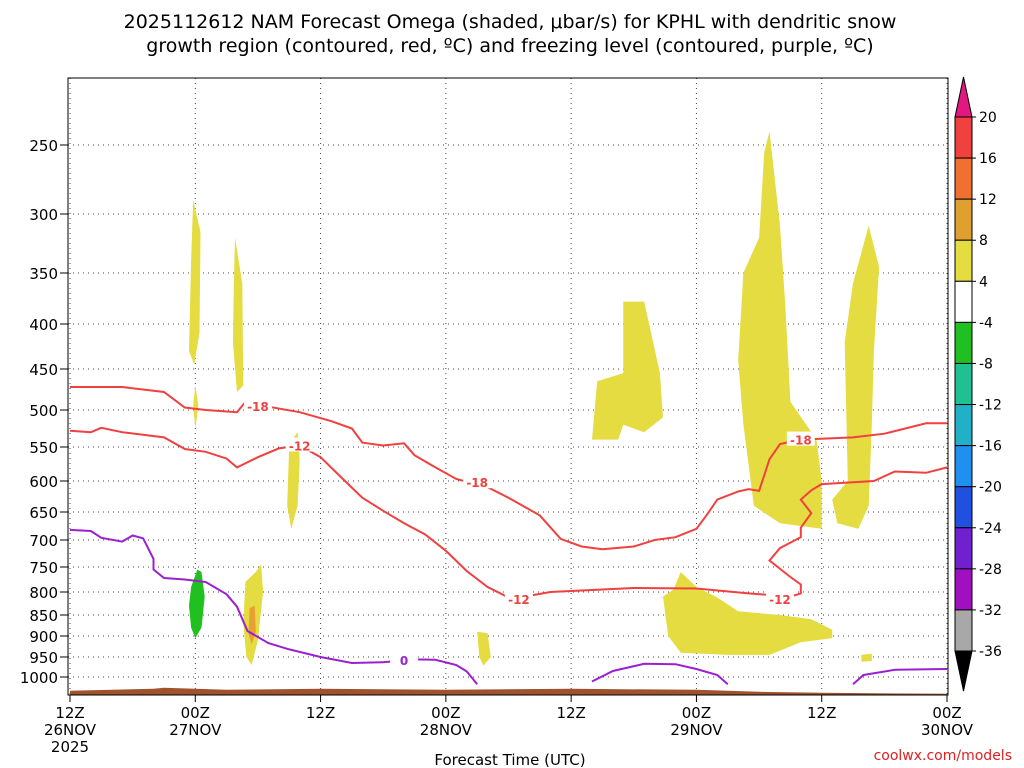 The image size is (1024, 768). I want to click on x-tick-time-0: 12Z, so click(69, 713).